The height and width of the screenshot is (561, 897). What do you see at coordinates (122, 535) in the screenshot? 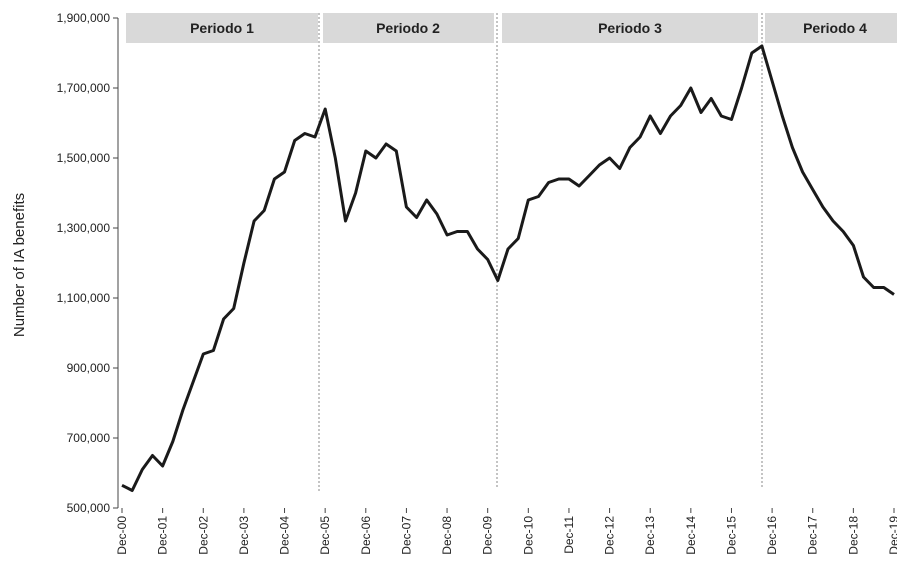
I see `x-tick-label: Dec-00` at bounding box center [122, 535].